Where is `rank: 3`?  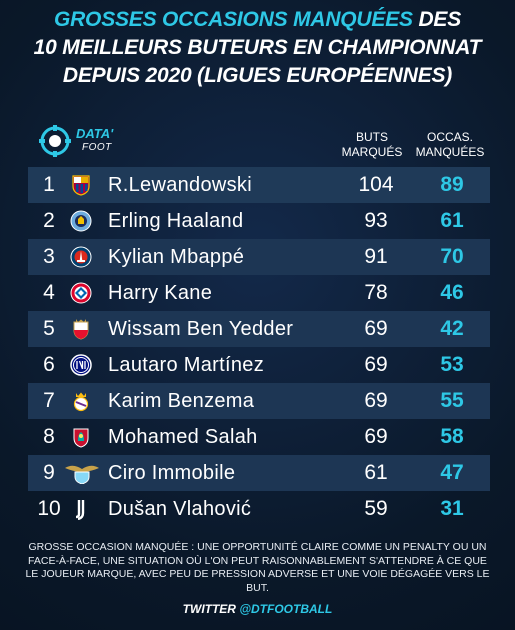 rank: 3 is located at coordinates (49, 256).